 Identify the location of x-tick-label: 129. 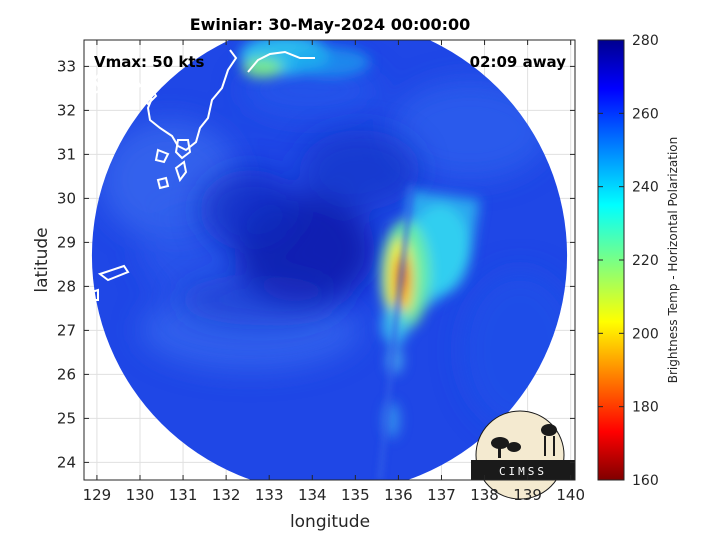
(97, 495).